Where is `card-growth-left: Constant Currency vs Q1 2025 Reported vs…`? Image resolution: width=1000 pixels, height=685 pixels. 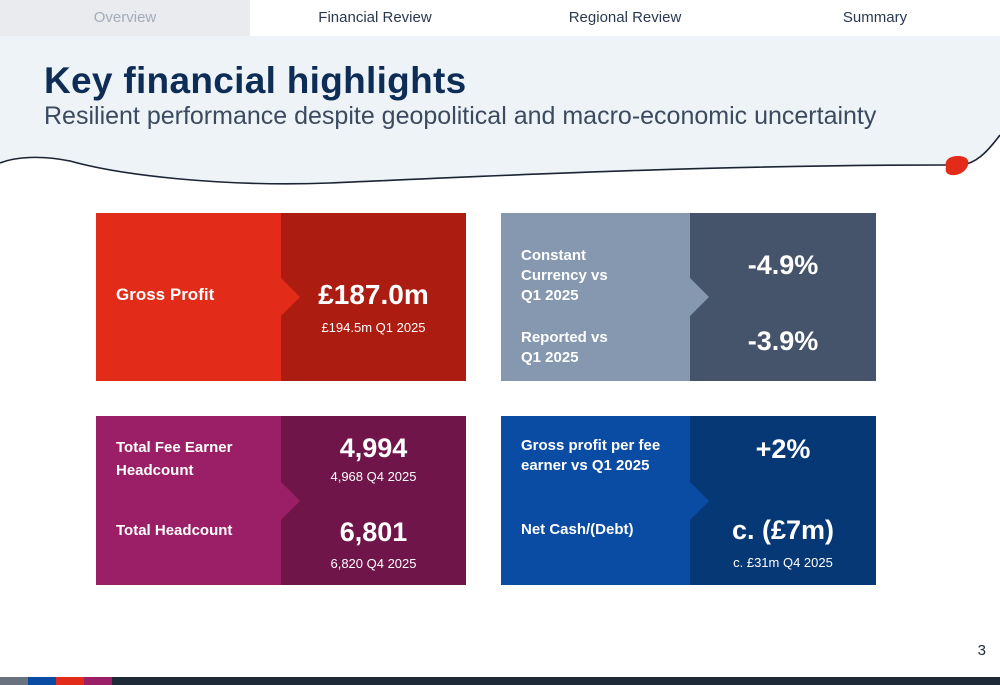 card-growth-left: Constant Currency vs Q1 2025 Reported vs… is located at coordinates (605, 297).